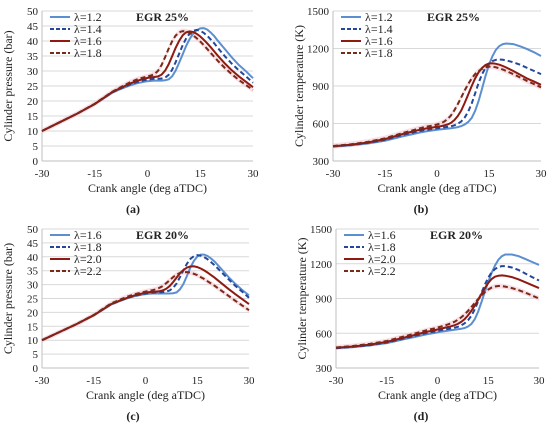 The height and width of the screenshot is (428, 550). What do you see at coordinates (33, 230) in the screenshot?
I see `y-tick-label: 50` at bounding box center [33, 230].